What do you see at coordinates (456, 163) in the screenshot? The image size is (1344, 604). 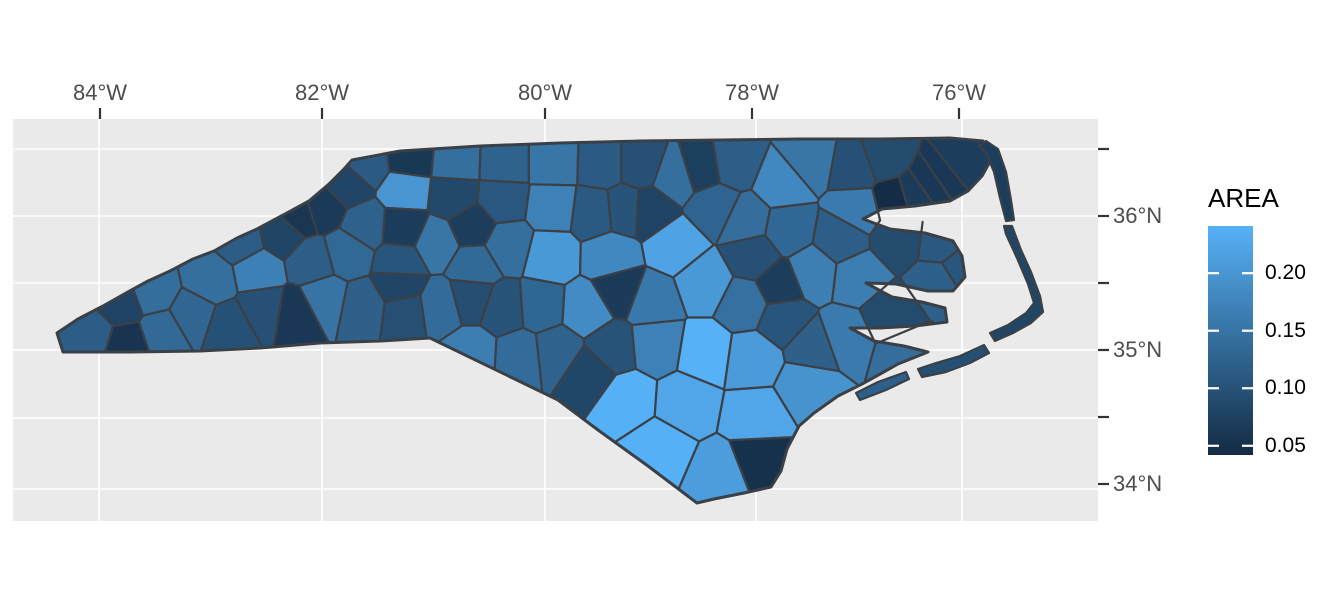 I see `county-surry` at bounding box center [456, 163].